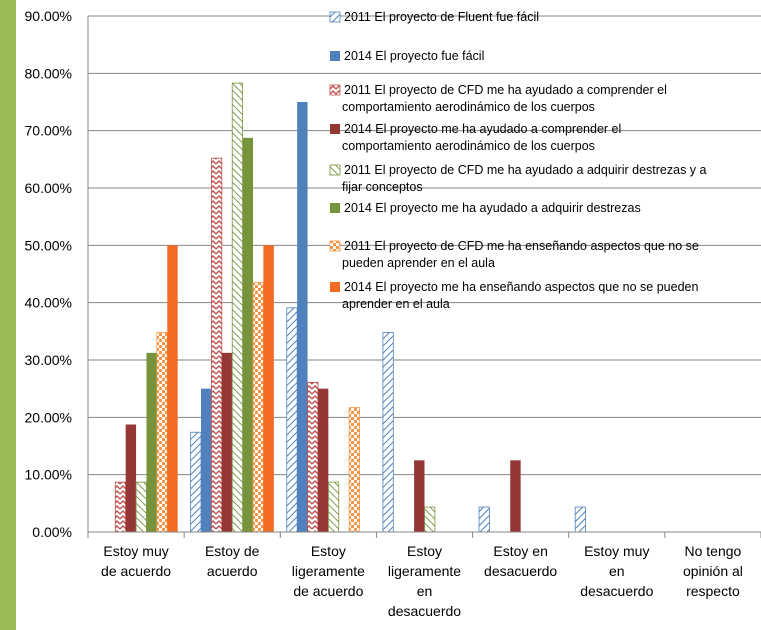 The image size is (761, 630). Describe the element at coordinates (48, 303) in the screenshot. I see `y-tick-label: 40.00%` at that location.